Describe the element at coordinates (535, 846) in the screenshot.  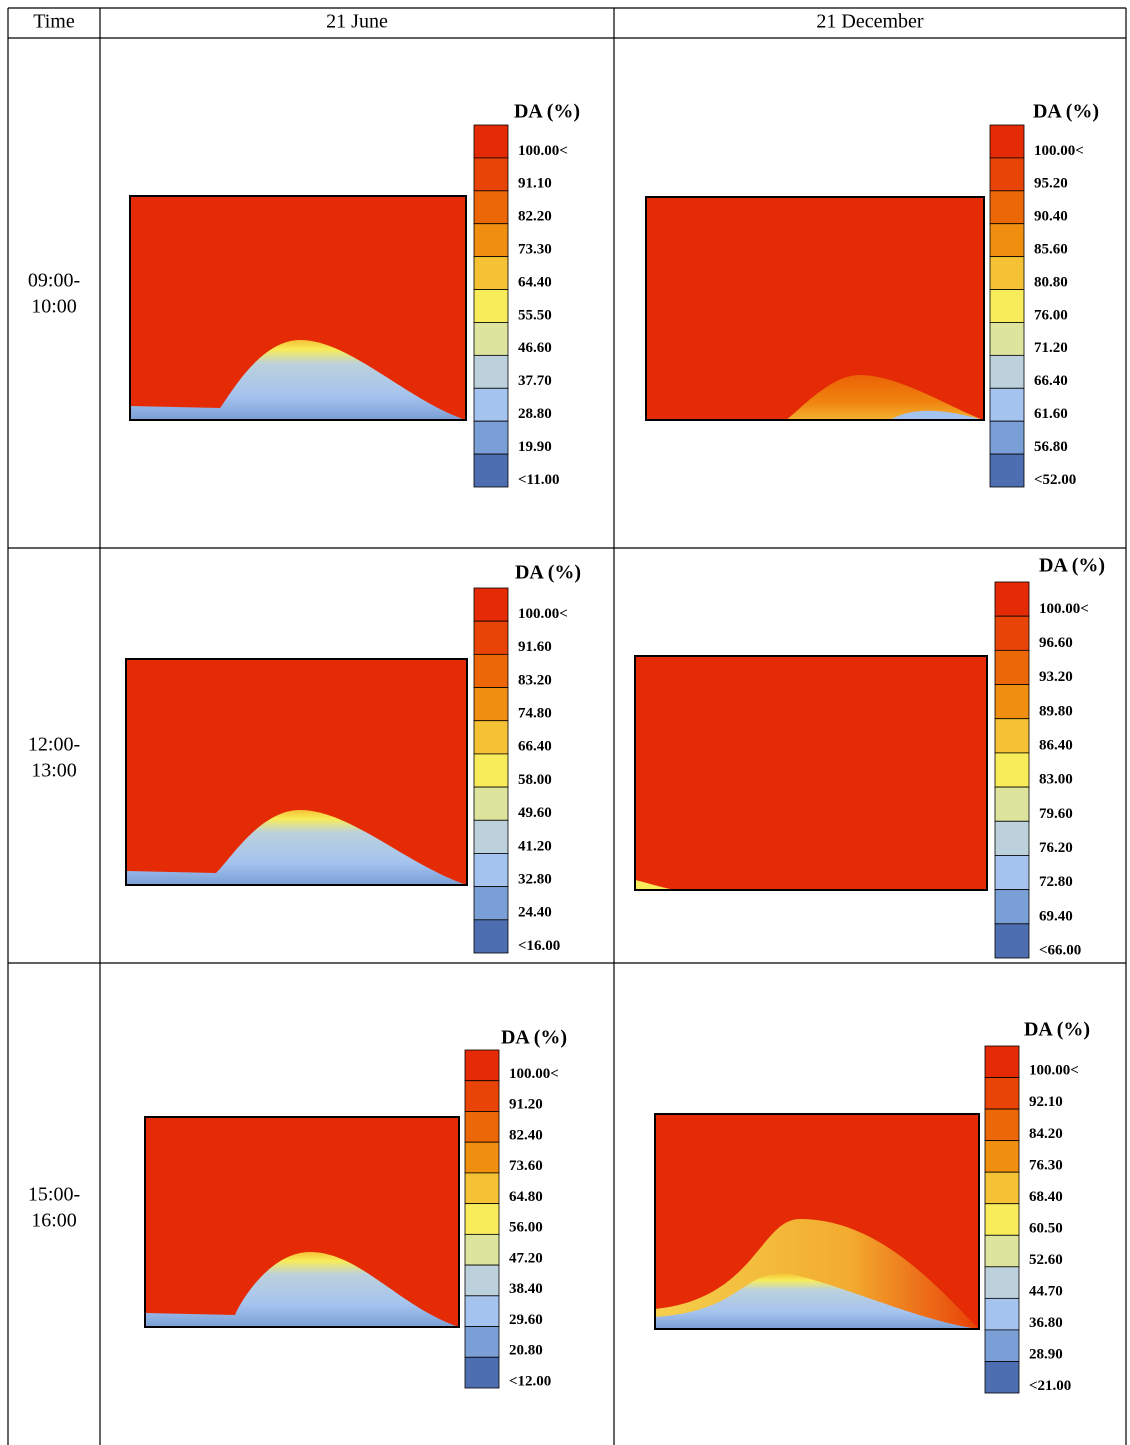
I see `legend-label: 41.20` at that location.